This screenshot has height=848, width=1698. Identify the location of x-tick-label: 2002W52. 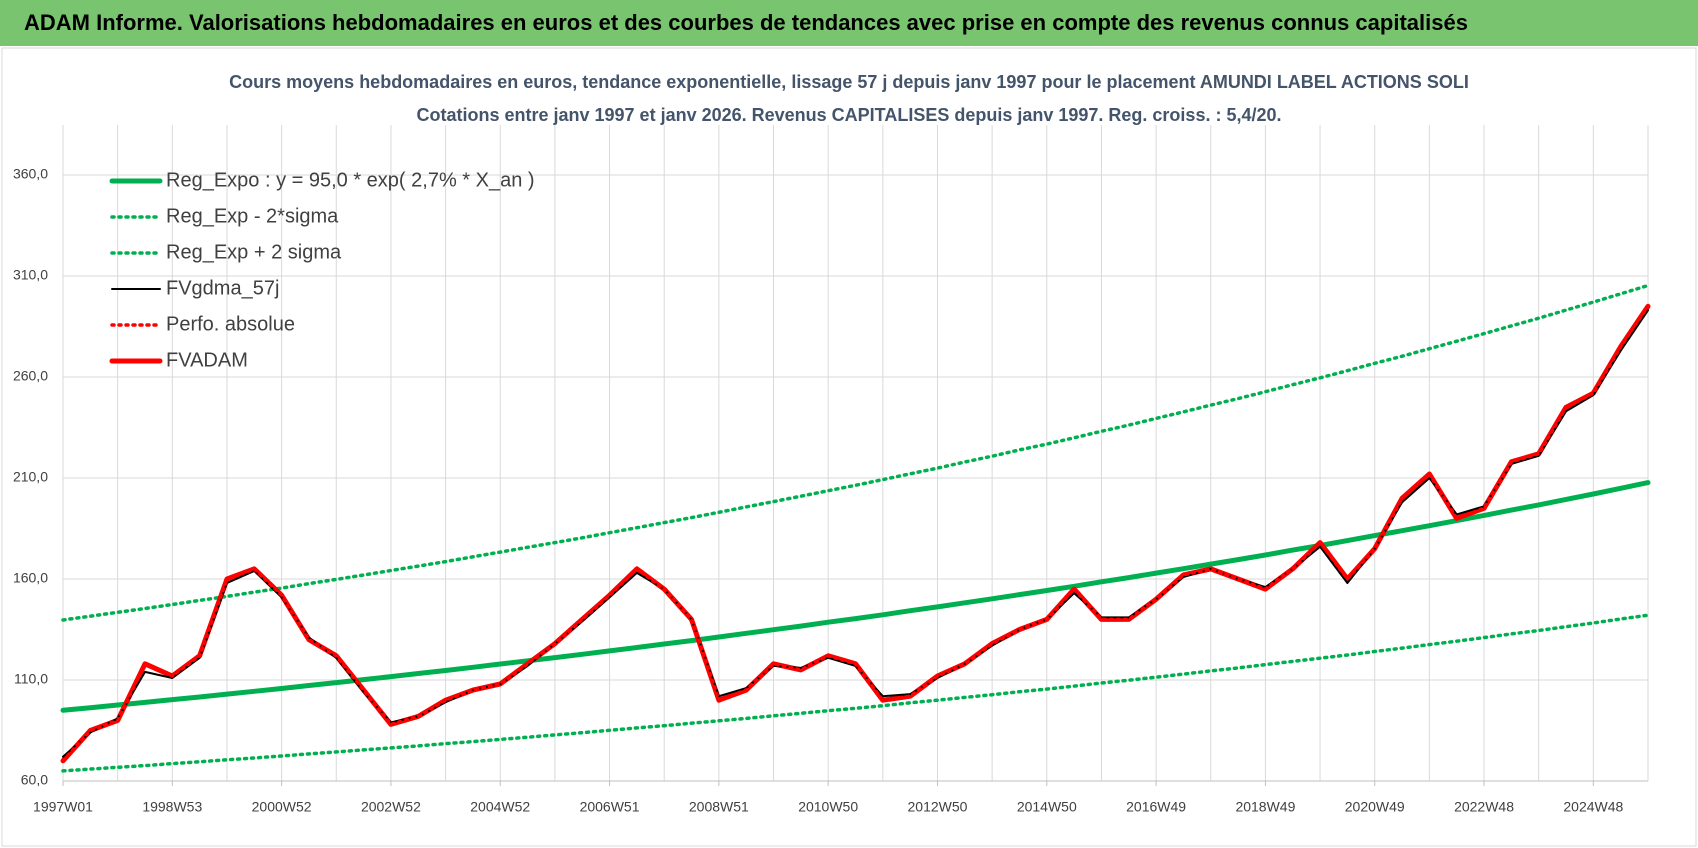
(391, 807).